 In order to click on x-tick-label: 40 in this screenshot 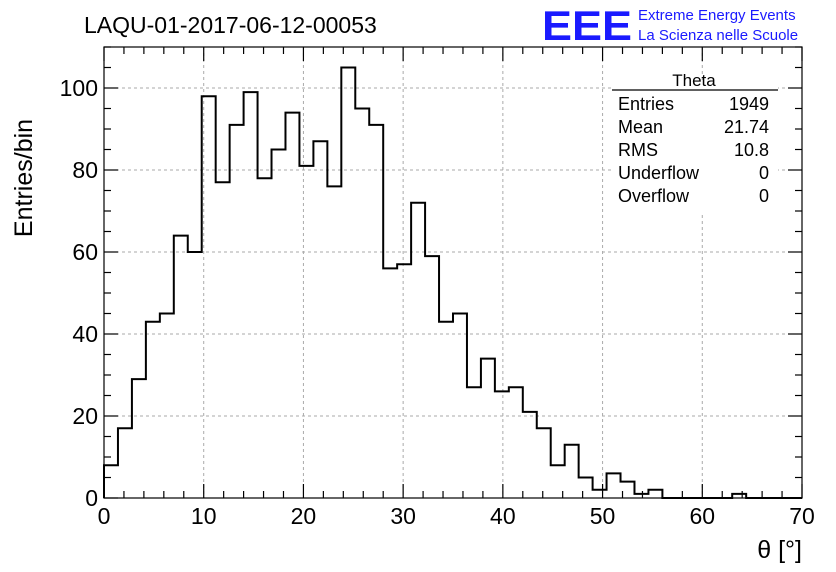, I will do `click(503, 516)`.